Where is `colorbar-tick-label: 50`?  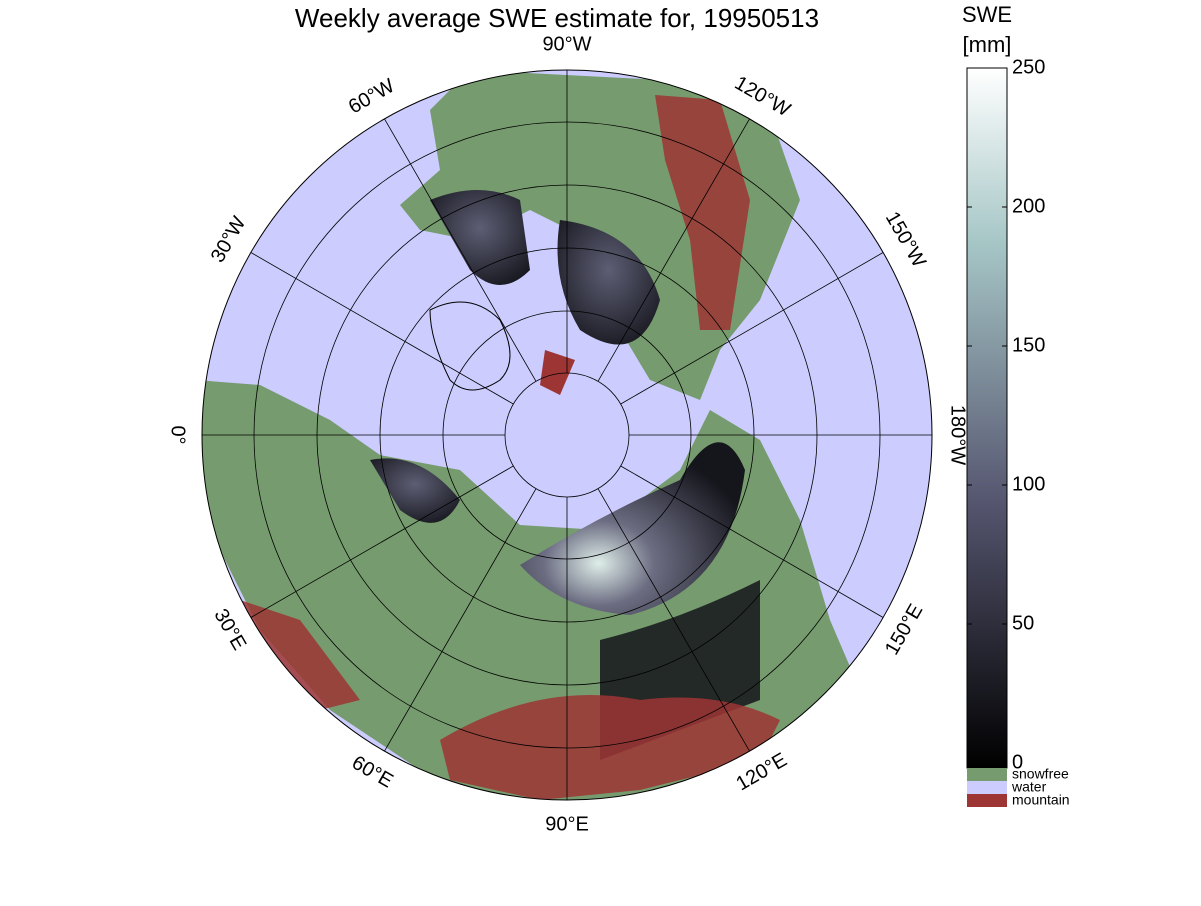 colorbar-tick-label: 50 is located at coordinates (1023, 623).